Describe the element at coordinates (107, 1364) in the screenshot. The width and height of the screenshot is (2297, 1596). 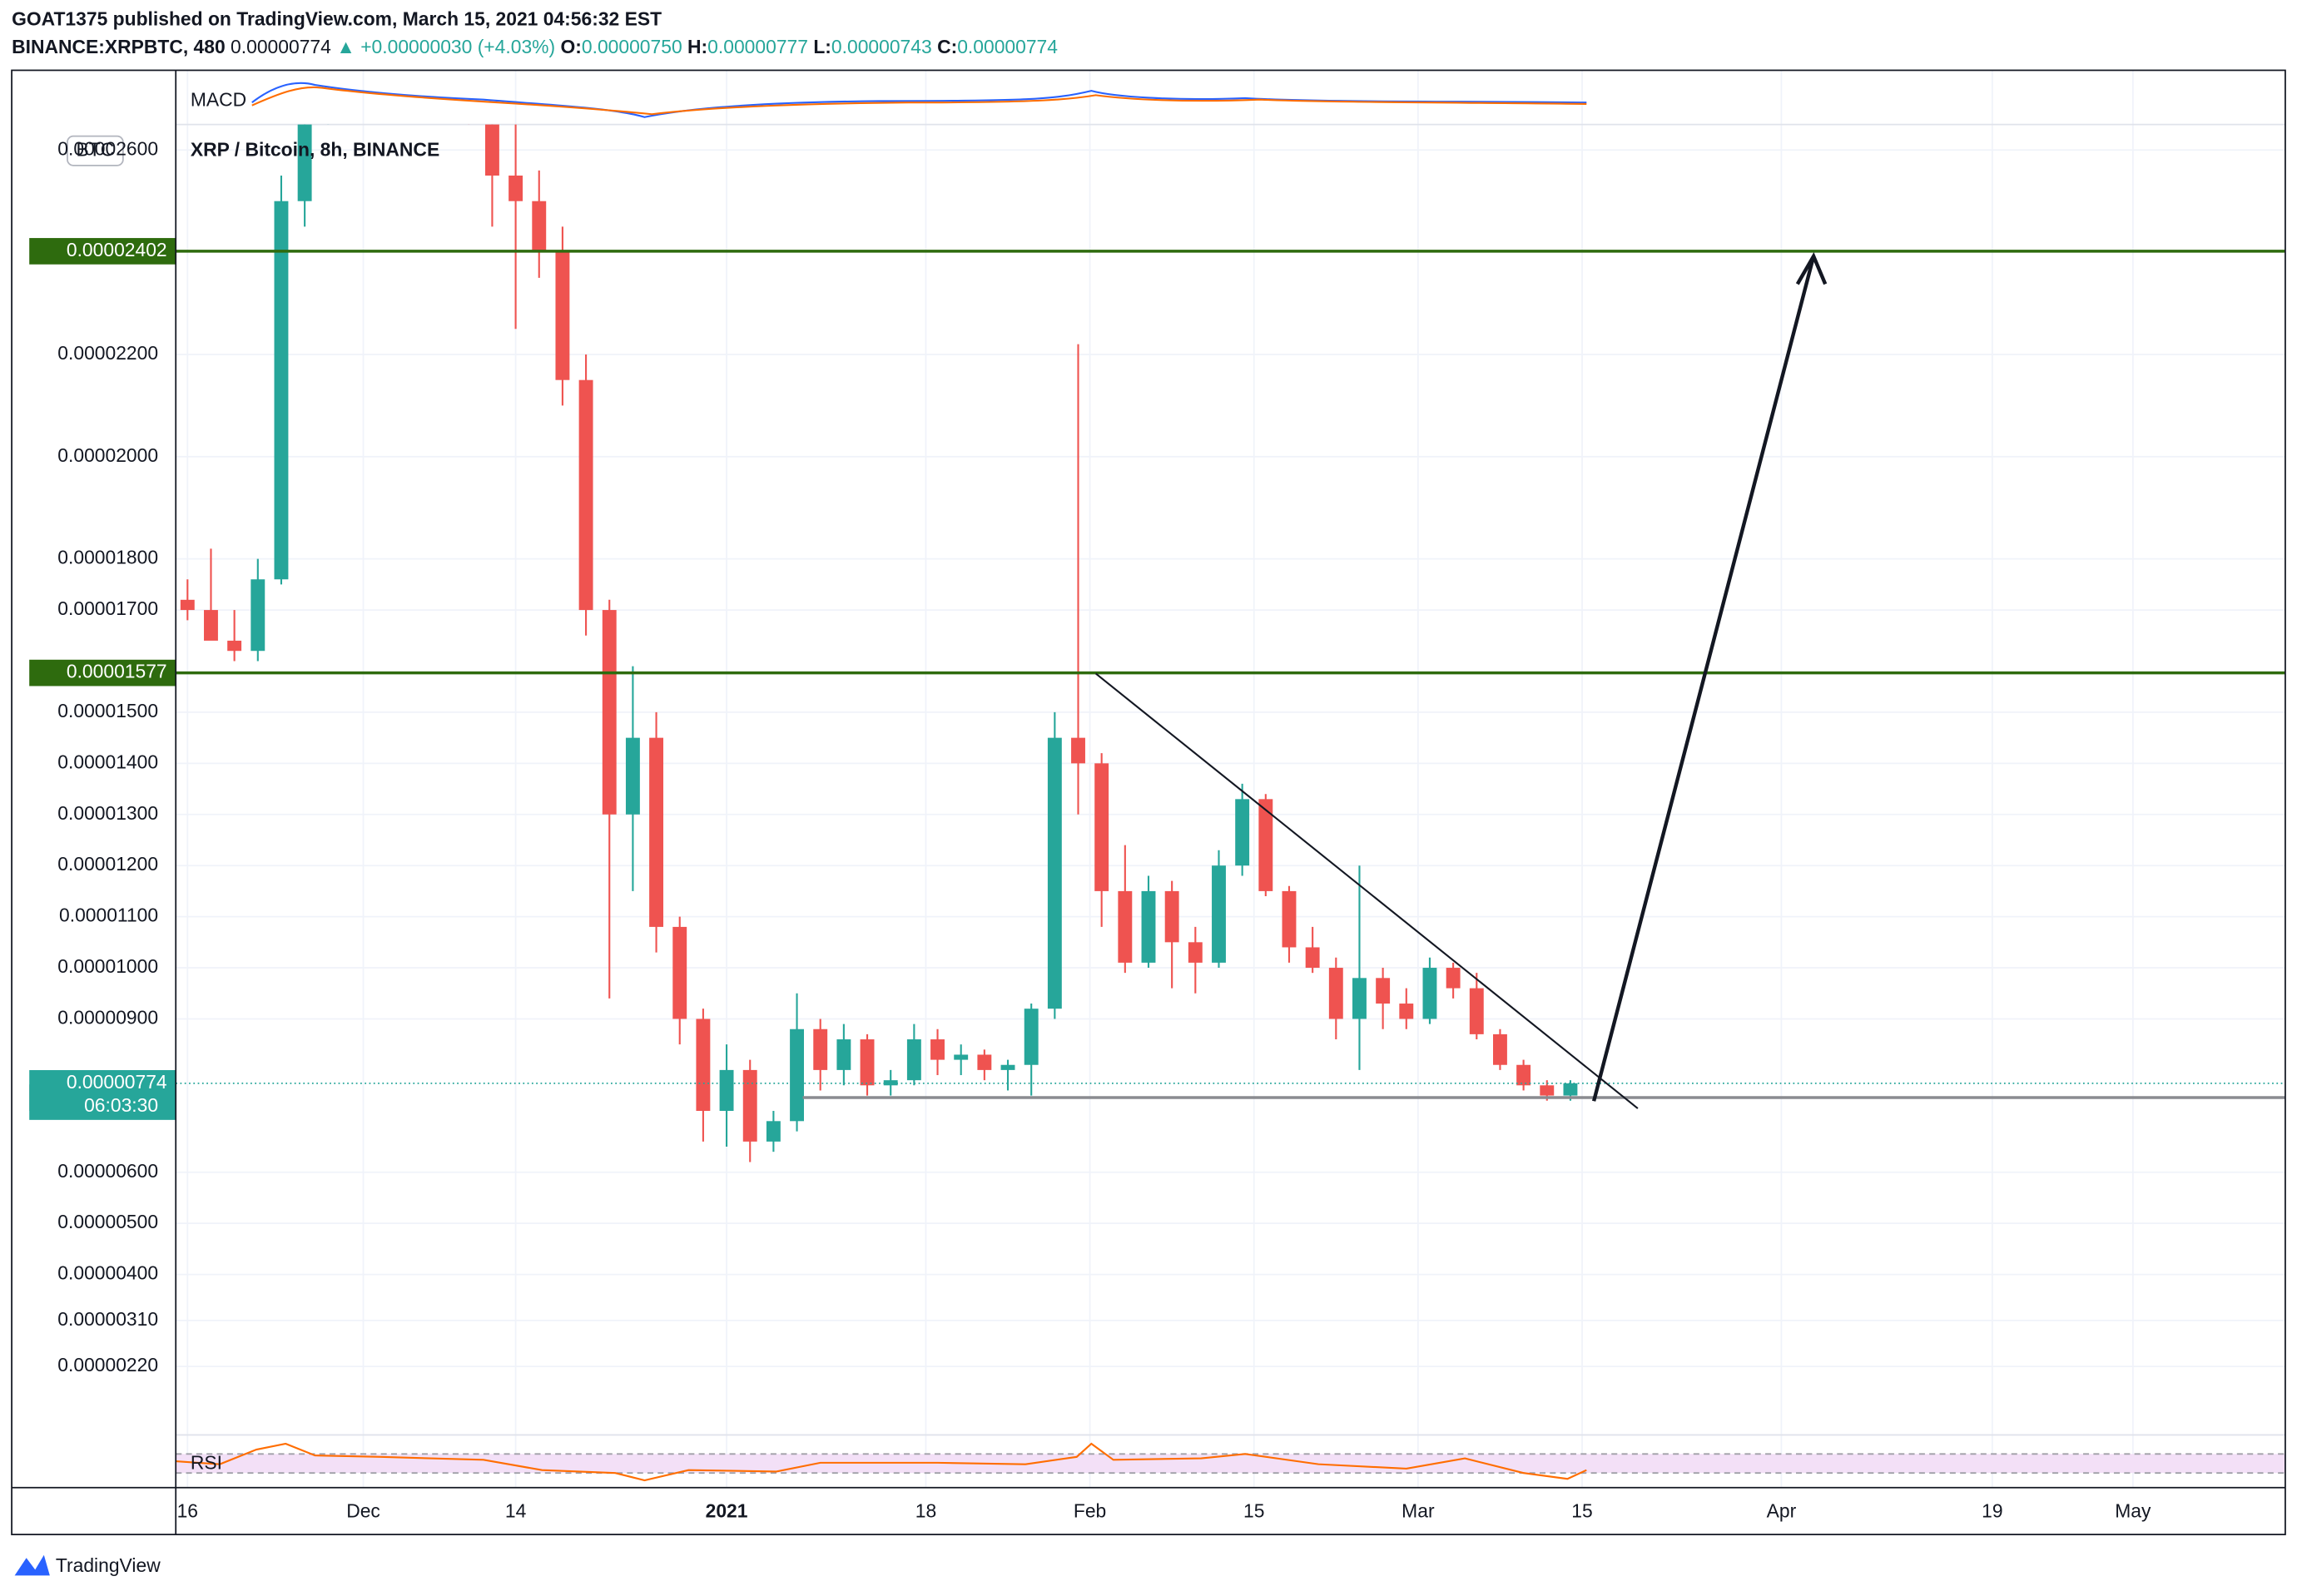
I see `y-tick-label: 0.00000220` at that location.